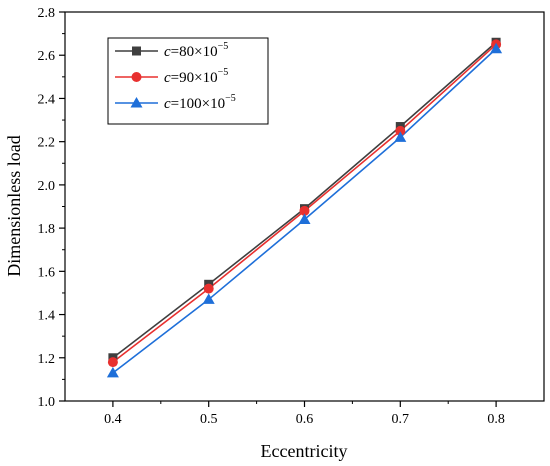  Describe the element at coordinates (47, 186) in the screenshot. I see `y-tick-label: 2.0` at that location.